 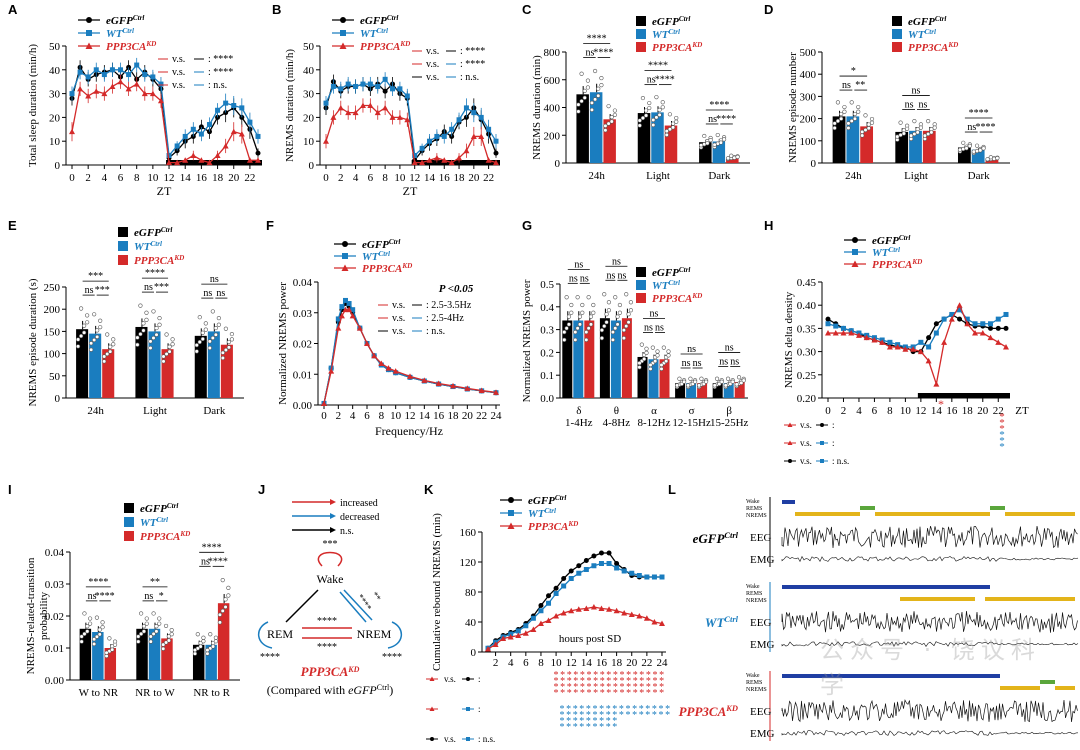 I want to click on node-rem: REM, so click(x=280, y=634).